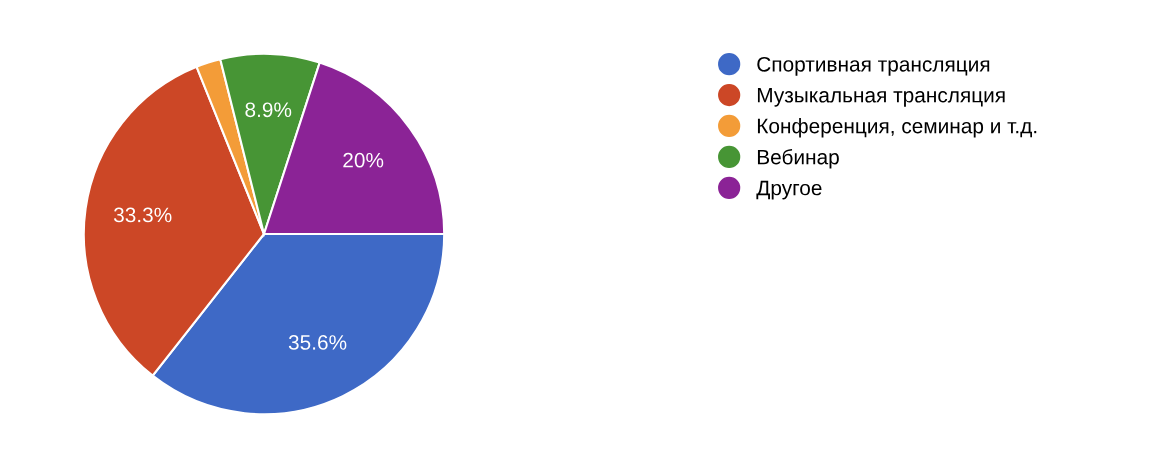 The height and width of the screenshot is (460, 1152). What do you see at coordinates (317, 342) in the screenshot?
I see `data-label: 35.6%` at bounding box center [317, 342].